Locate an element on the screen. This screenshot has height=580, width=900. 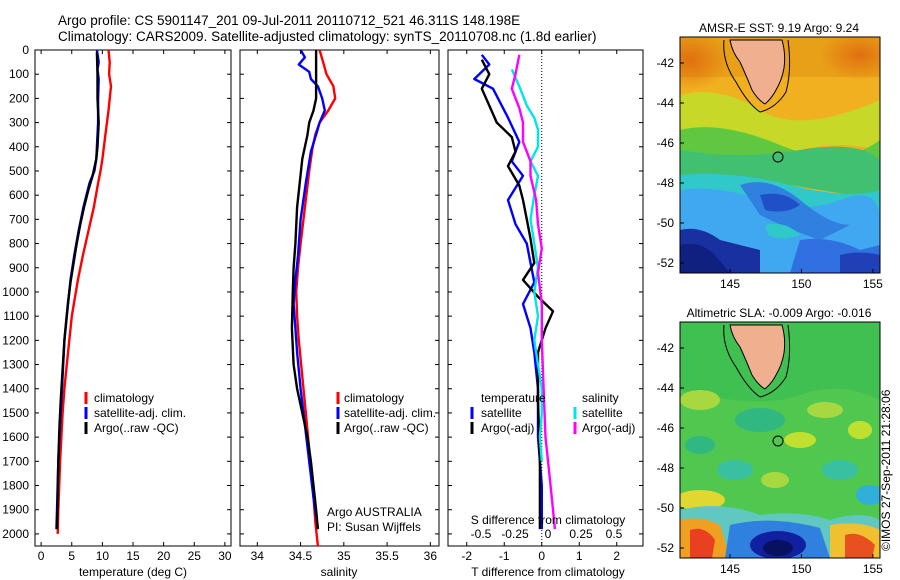
difference-salinity-legend: salinity satellite Argo(-adj) is located at coordinates (604, 413).